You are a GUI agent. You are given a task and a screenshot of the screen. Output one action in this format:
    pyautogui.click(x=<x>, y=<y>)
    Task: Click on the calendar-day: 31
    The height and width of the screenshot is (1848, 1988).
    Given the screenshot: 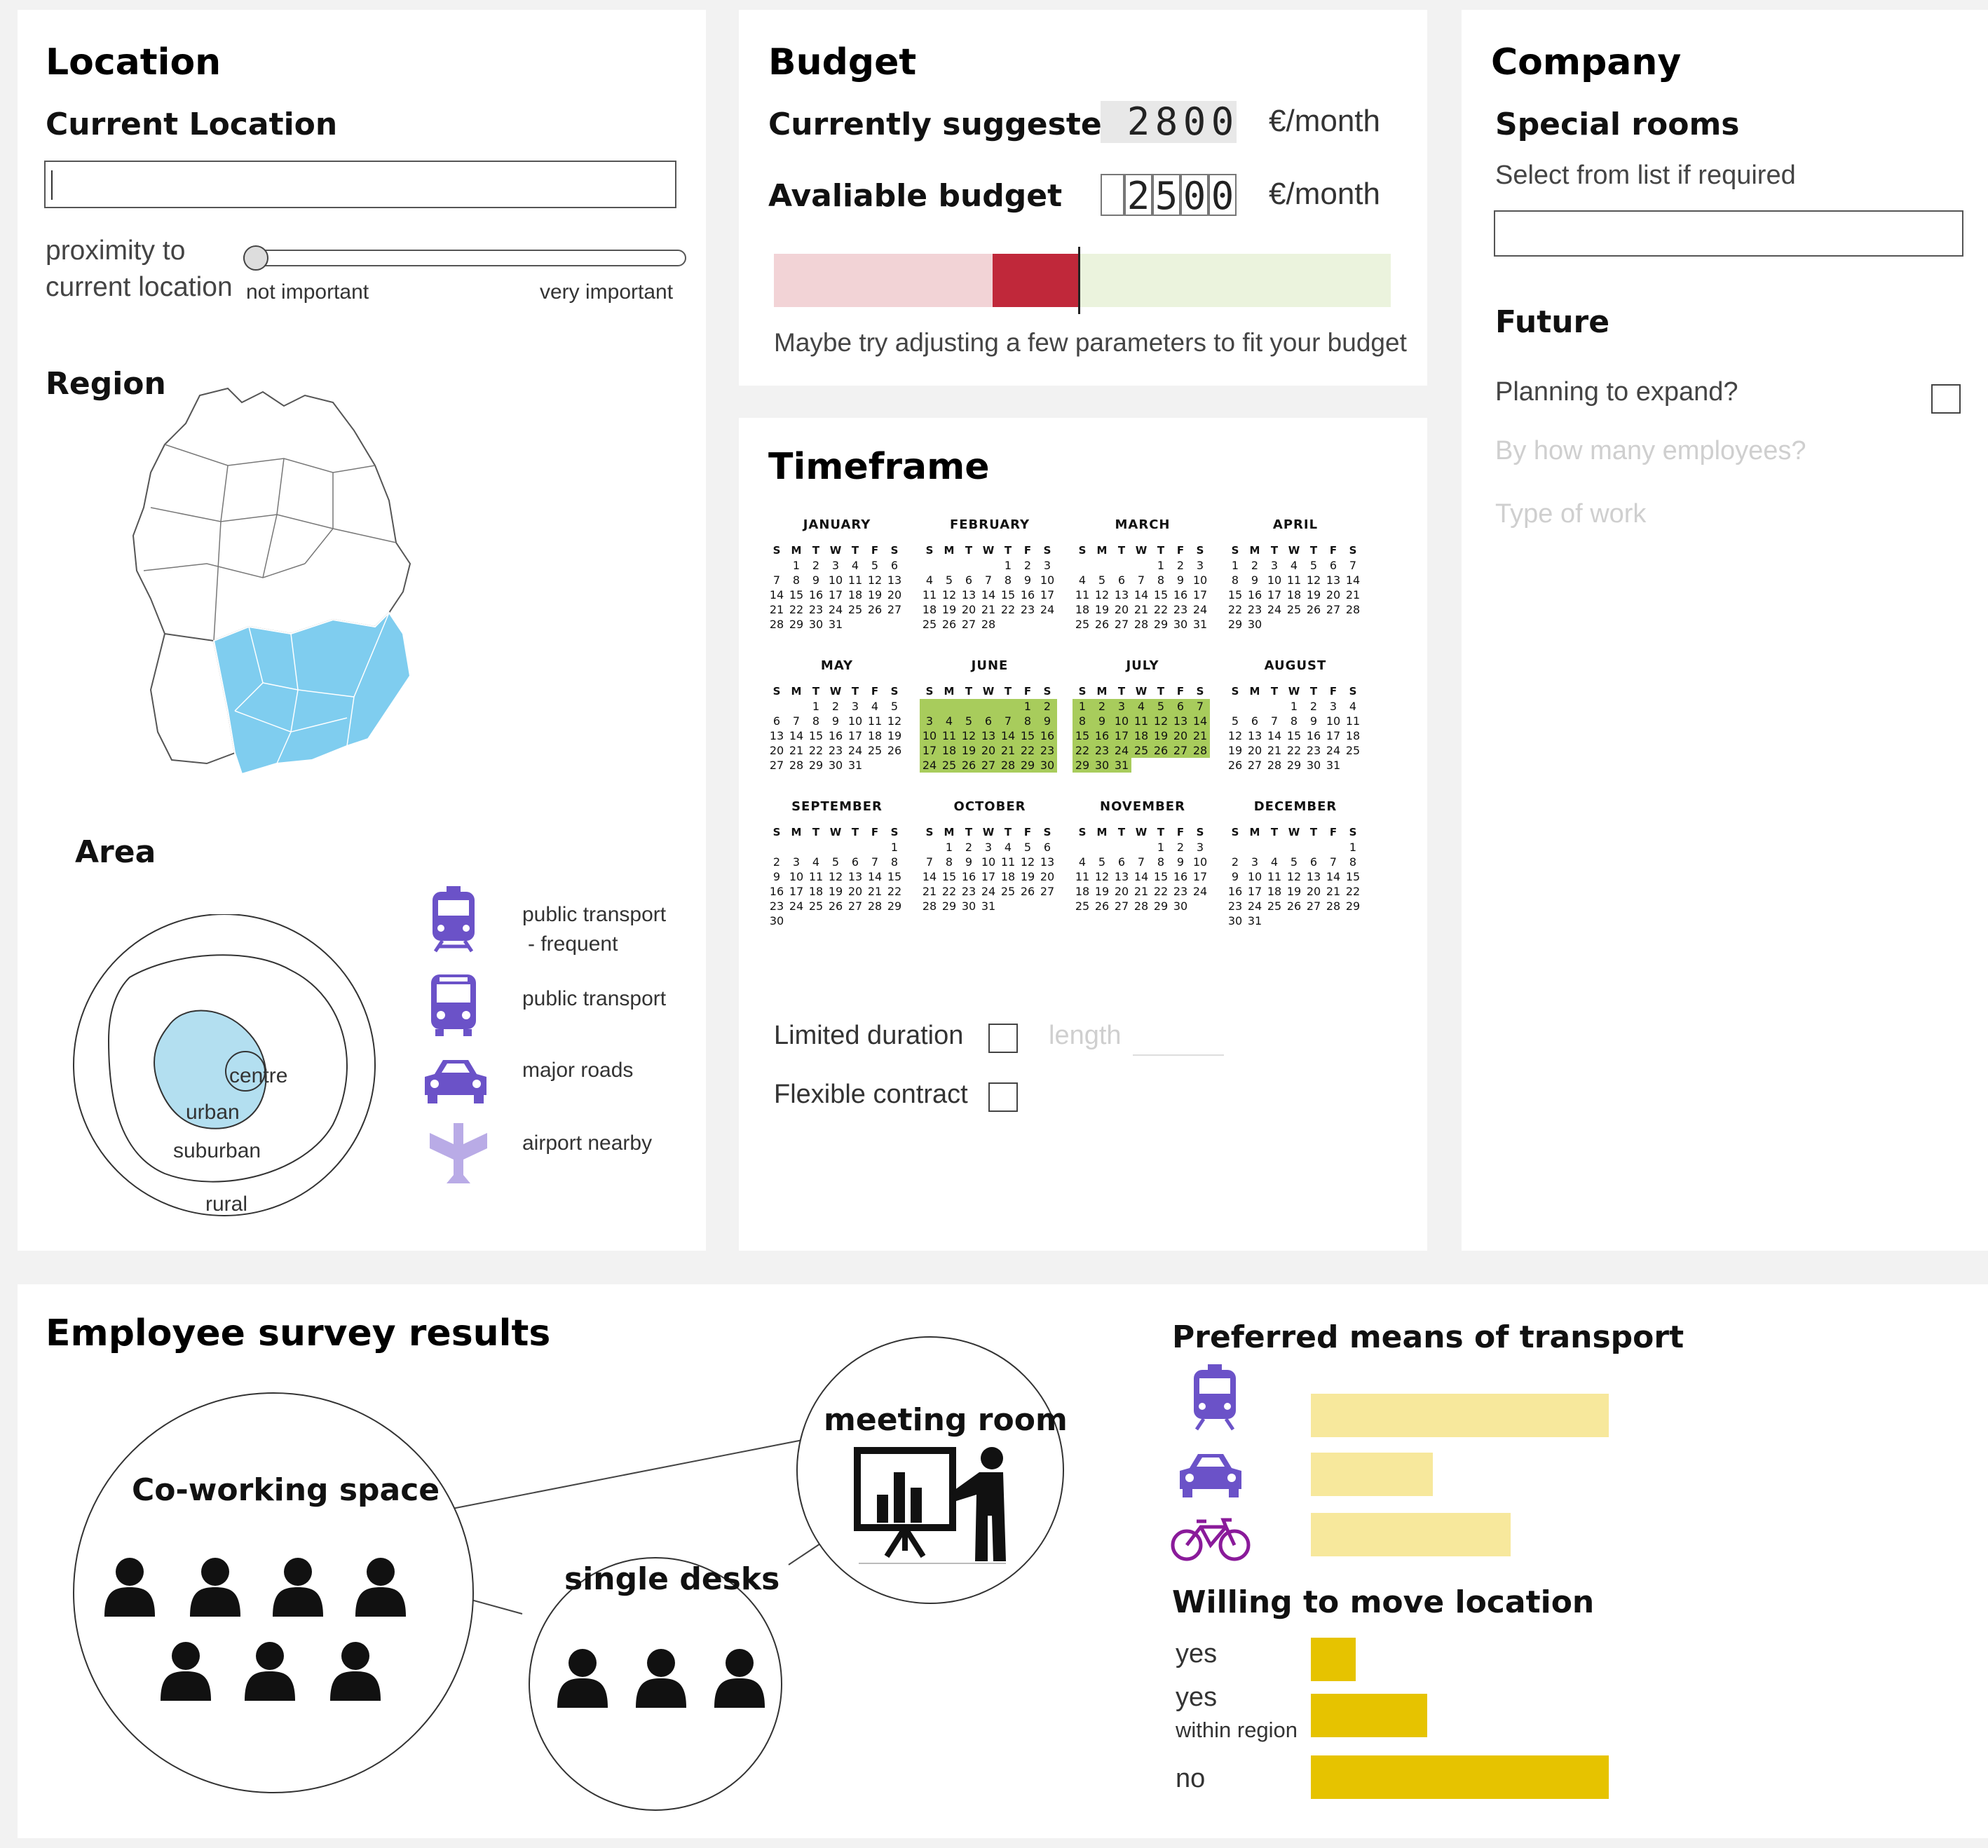 What is the action you would take?
    pyautogui.click(x=1200, y=624)
    